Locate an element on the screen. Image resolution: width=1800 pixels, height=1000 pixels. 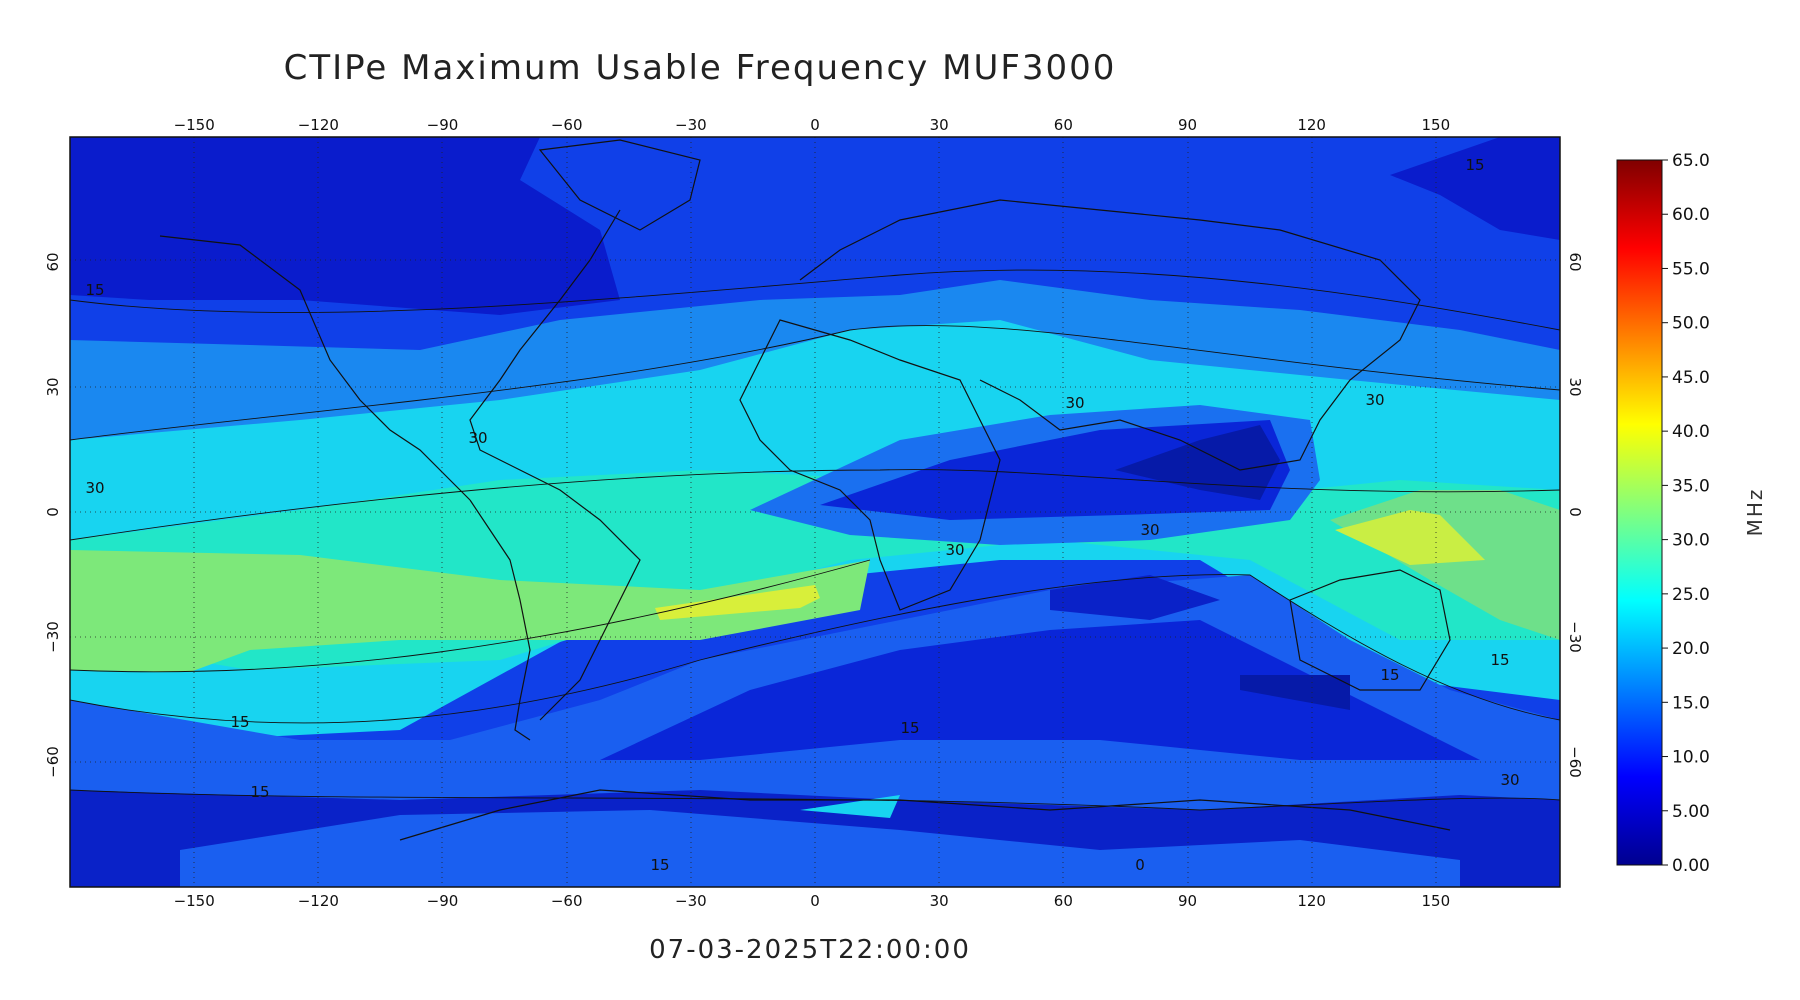
lon-tick-top-label: 120 is located at coordinates (1311, 125).